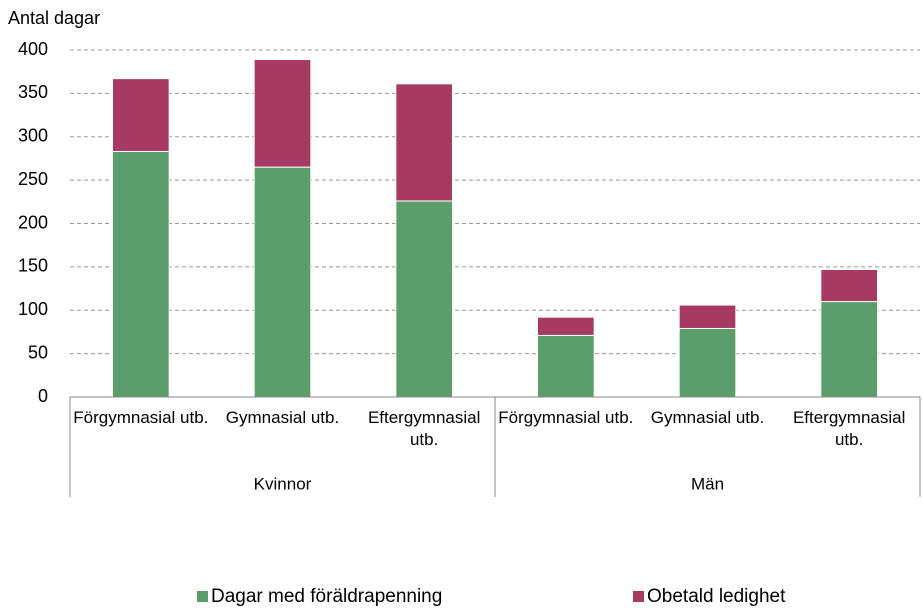 The image size is (922, 608). Describe the element at coordinates (716, 596) in the screenshot. I see `legend-label: Obetald ledighet` at that location.